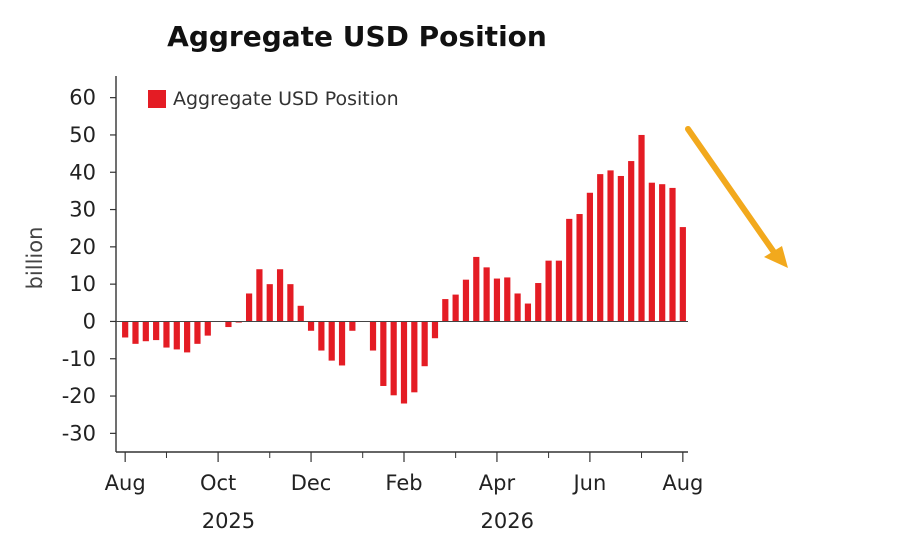 The image size is (900, 550). Describe the element at coordinates (228, 521) in the screenshot. I see `x-year-label: 2025` at that location.